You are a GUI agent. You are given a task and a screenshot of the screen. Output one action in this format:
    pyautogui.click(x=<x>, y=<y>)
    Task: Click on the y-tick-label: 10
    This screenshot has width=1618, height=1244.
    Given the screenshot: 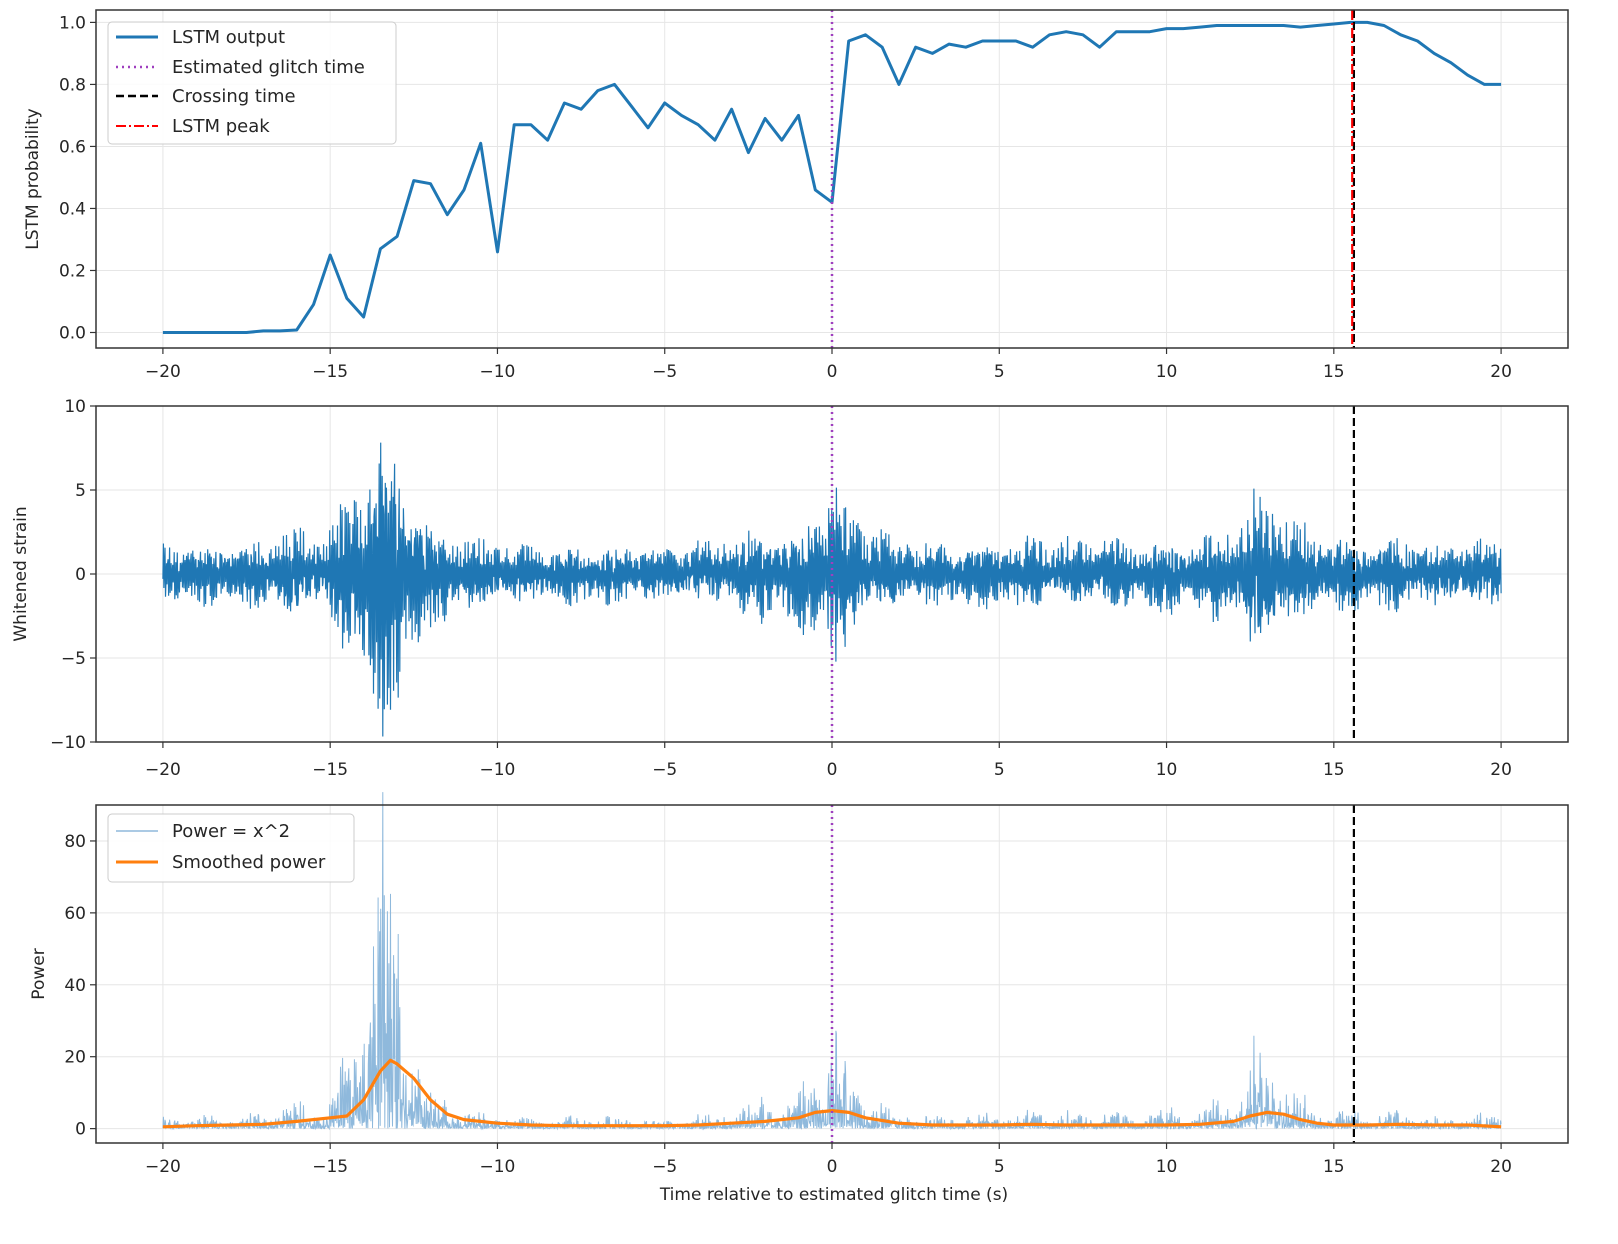 What is the action you would take?
    pyautogui.click(x=75, y=407)
    